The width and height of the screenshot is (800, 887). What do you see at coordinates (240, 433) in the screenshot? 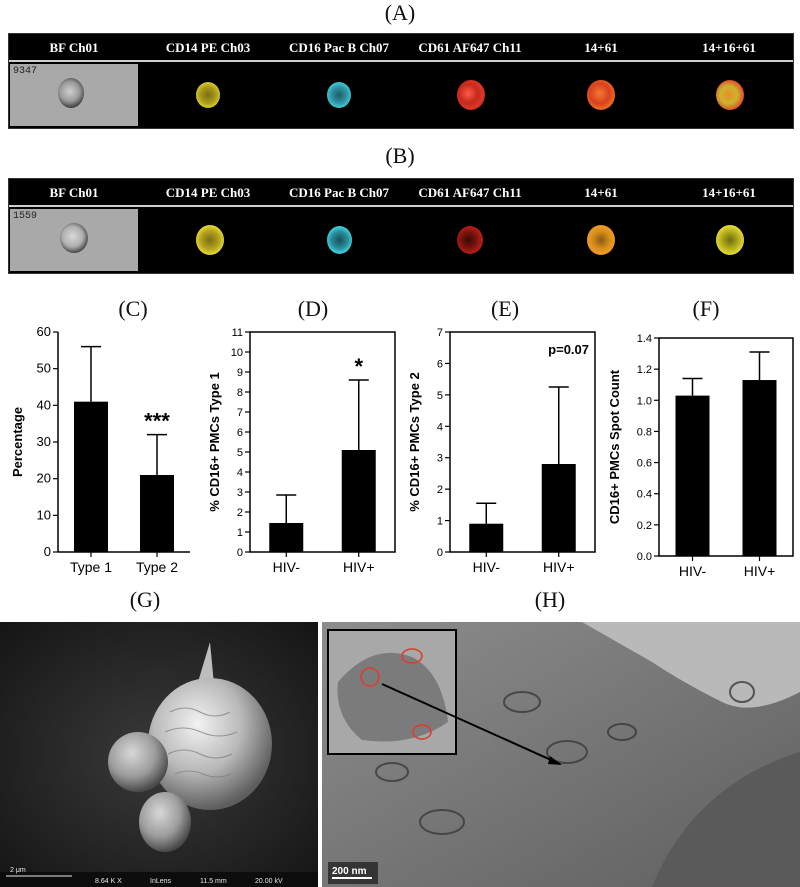
I see `y-tick-label: 6` at bounding box center [240, 433].